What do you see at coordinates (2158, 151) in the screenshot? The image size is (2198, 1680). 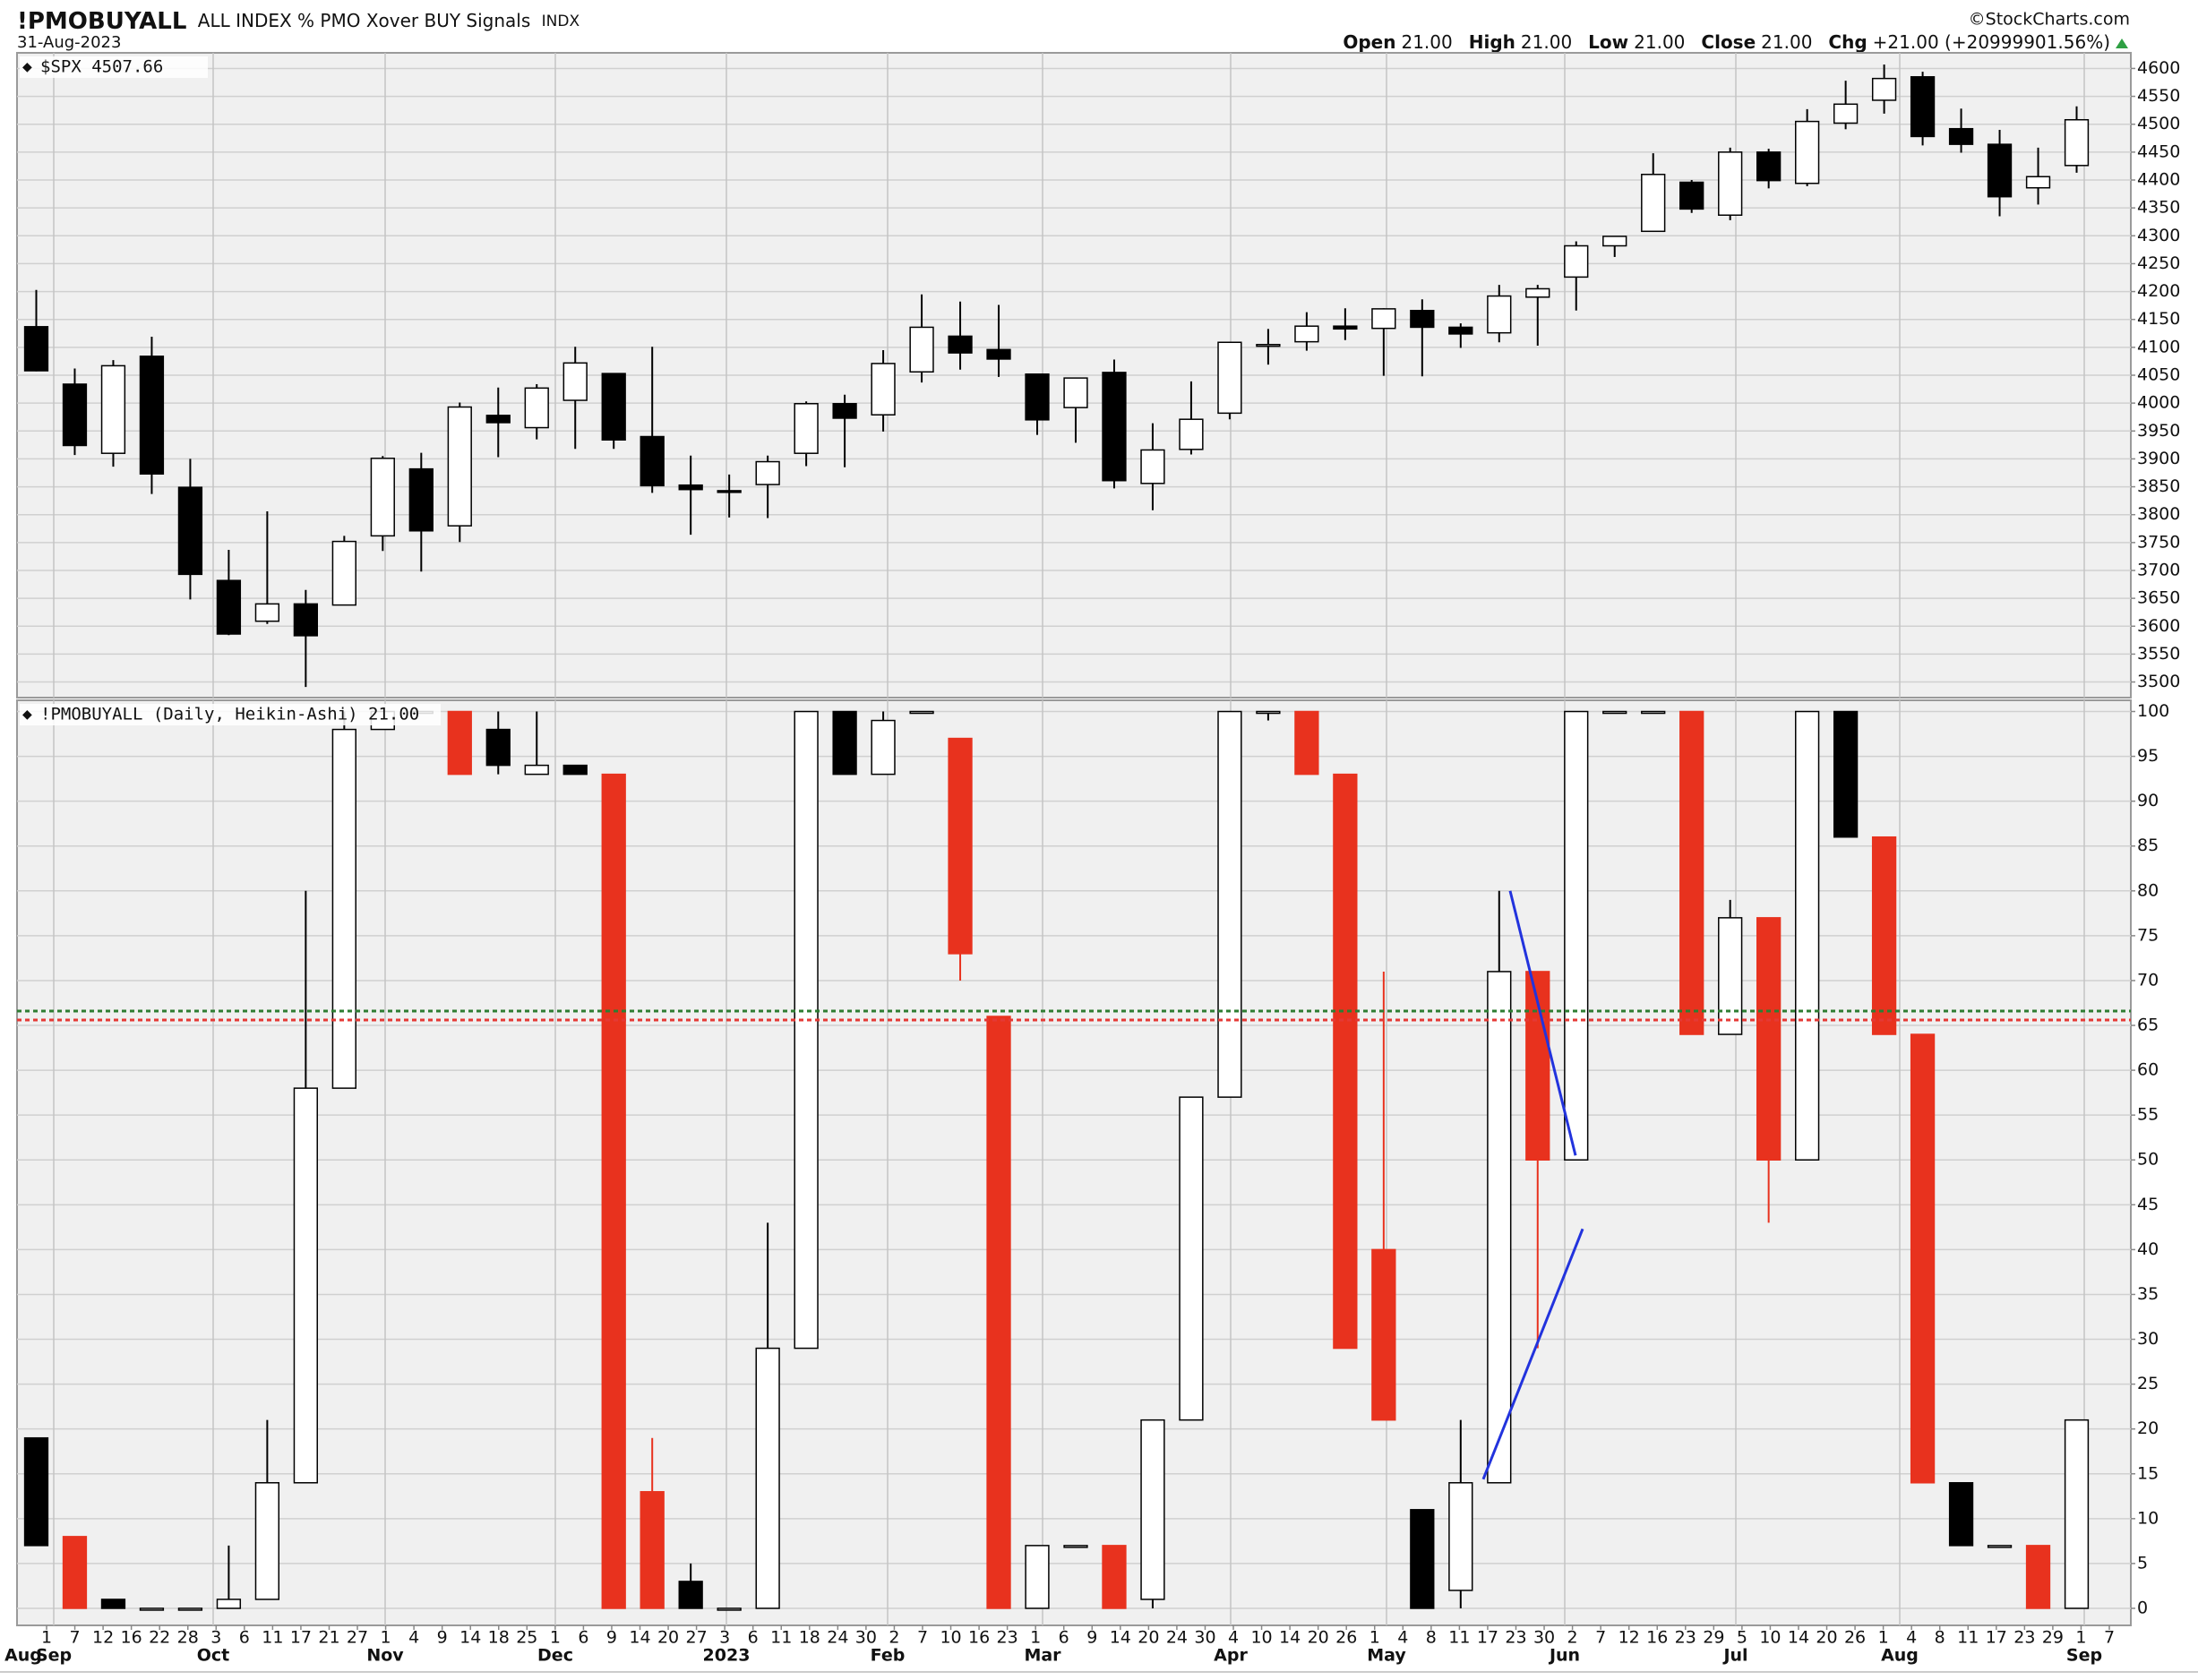 I see `y-tick-label: 4450` at bounding box center [2158, 151].